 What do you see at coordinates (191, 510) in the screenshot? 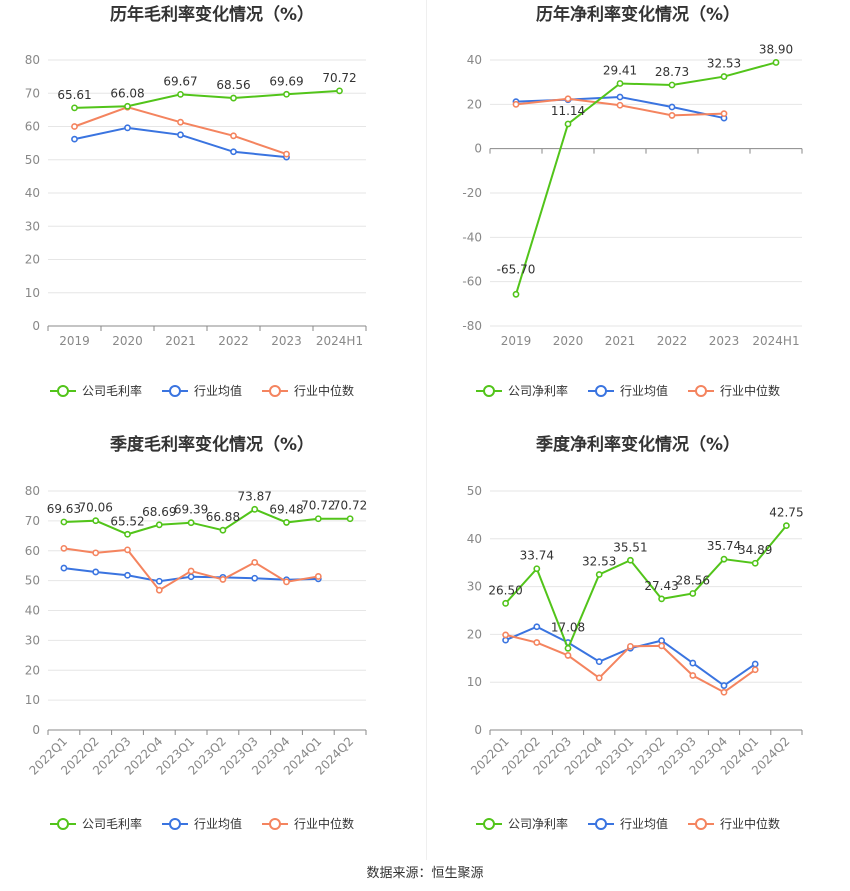
I see `data-label: 69.39` at bounding box center [191, 510].